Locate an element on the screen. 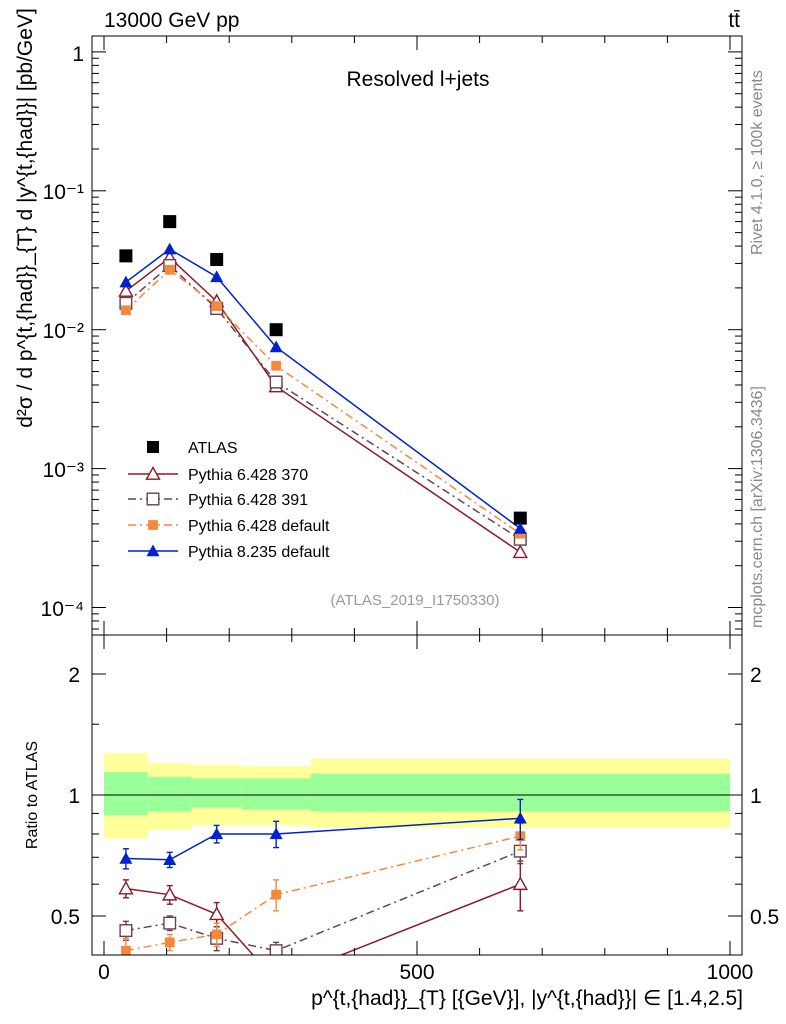 This screenshot has width=786, height=1024. energy-label: 13000 GeV pp is located at coordinates (171, 20).